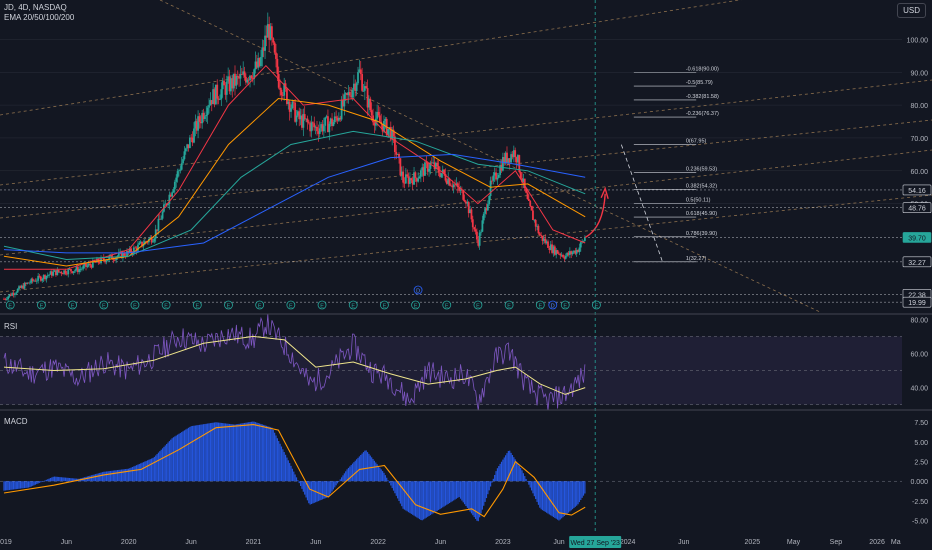 Image resolution: width=932 pixels, height=550 pixels. What do you see at coordinates (896, 542) in the screenshot?
I see `time-tick-label: Ma` at bounding box center [896, 542].